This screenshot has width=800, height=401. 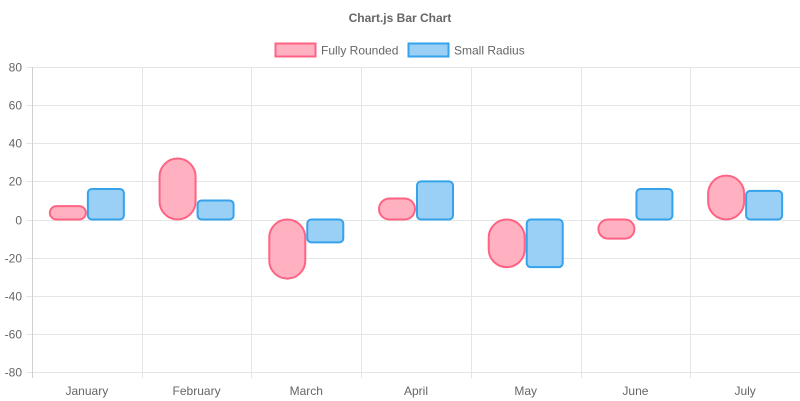 What do you see at coordinates (306, 391) in the screenshot?
I see `x-tick-label: March` at bounding box center [306, 391].